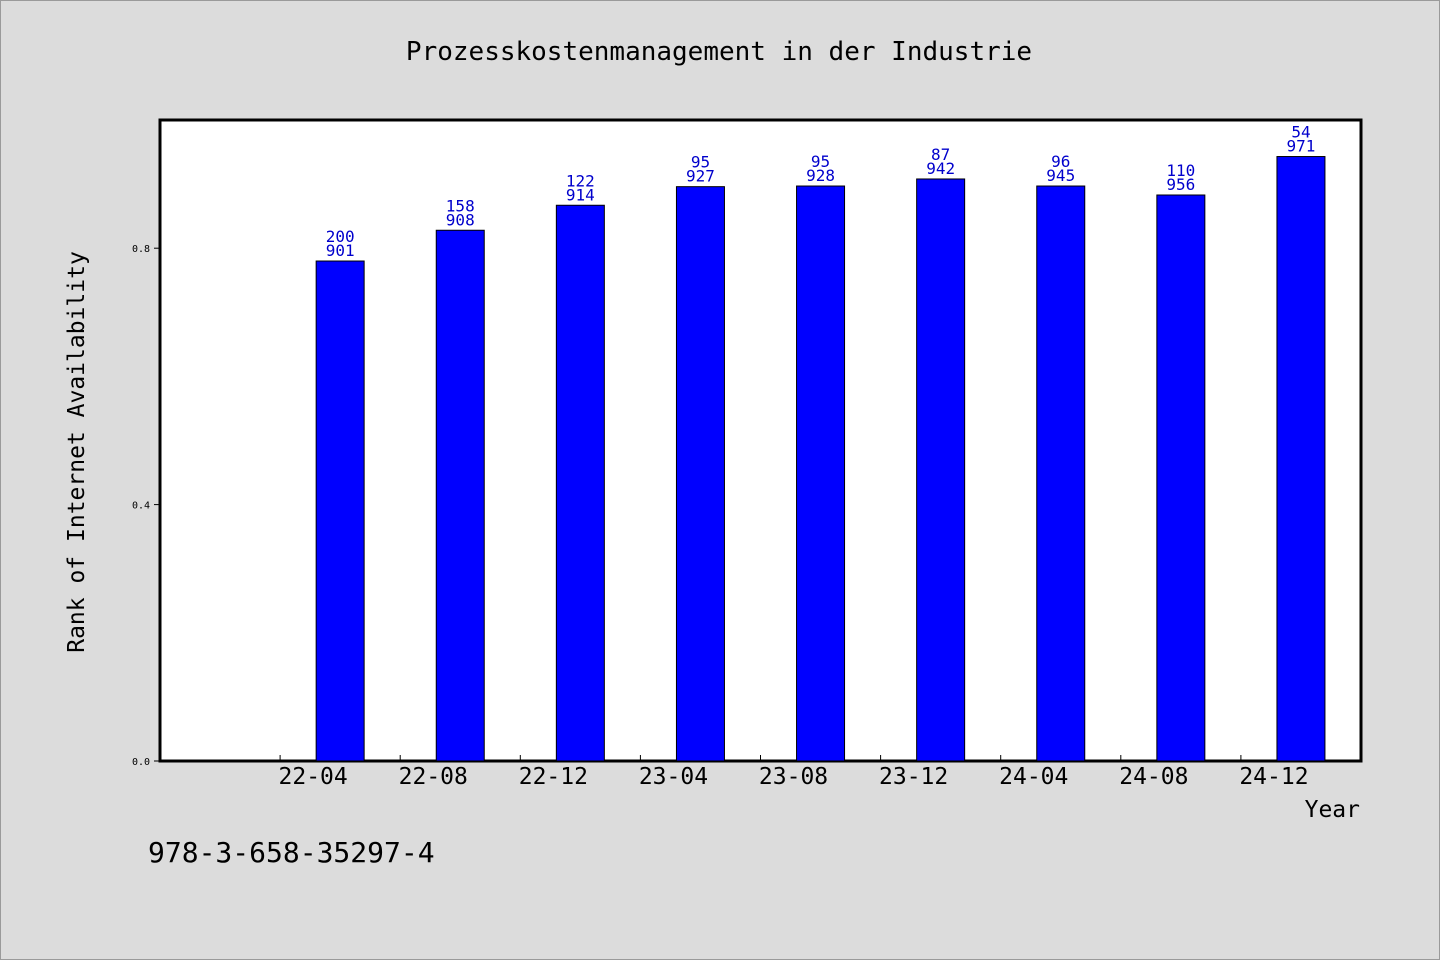  What do you see at coordinates (77, 452) in the screenshot?
I see `y-axis-label: Rank of Internet Availability` at bounding box center [77, 452].